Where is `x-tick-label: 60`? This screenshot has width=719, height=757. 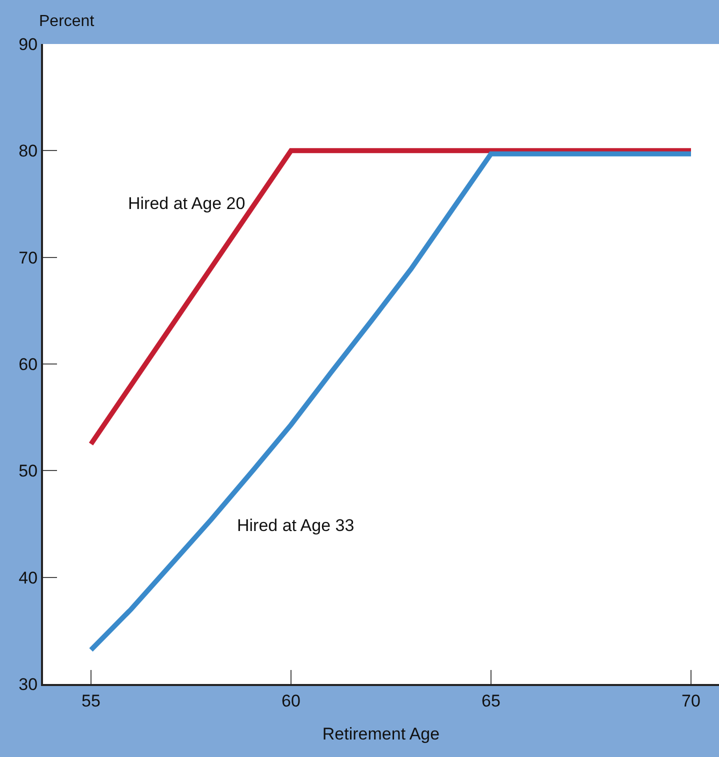
x-tick-label: 60 is located at coordinates (291, 700).